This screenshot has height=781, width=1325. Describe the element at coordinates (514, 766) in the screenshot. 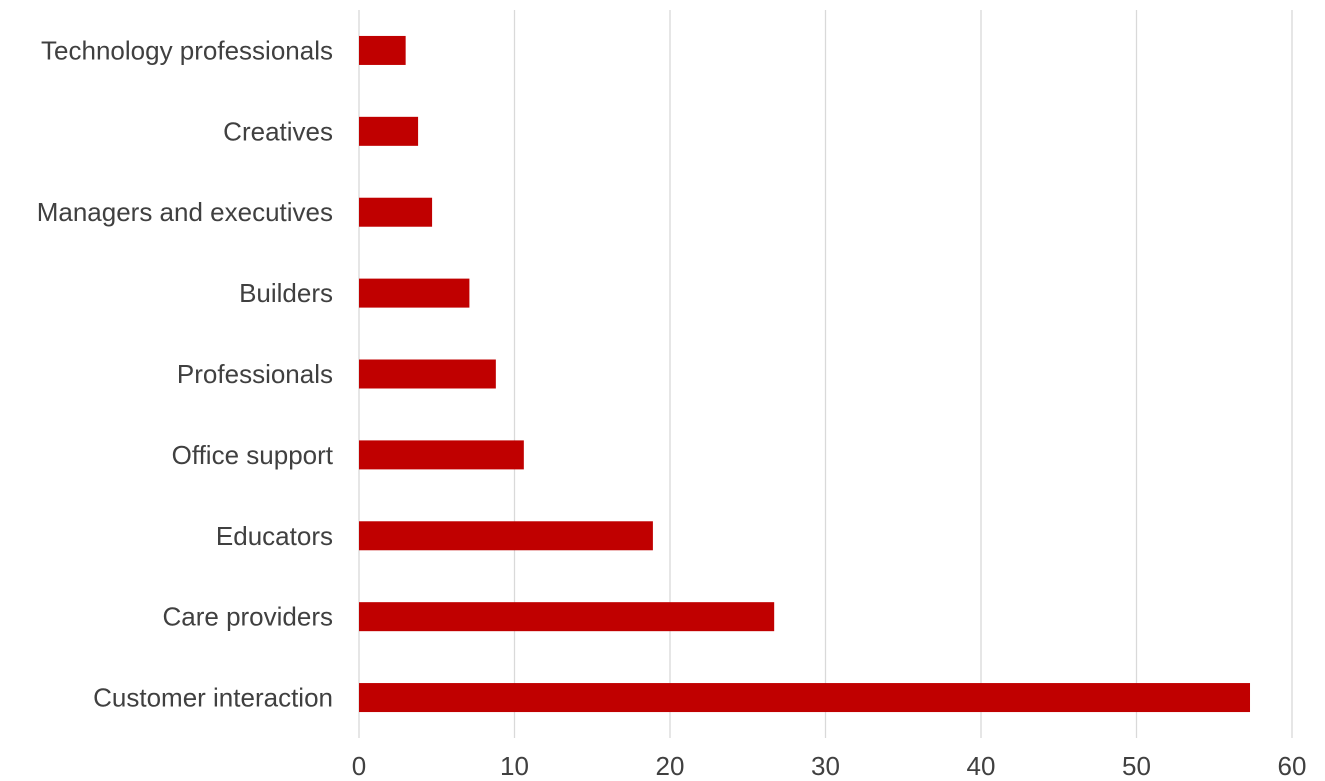

I see `x-tick-label: 10` at that location.